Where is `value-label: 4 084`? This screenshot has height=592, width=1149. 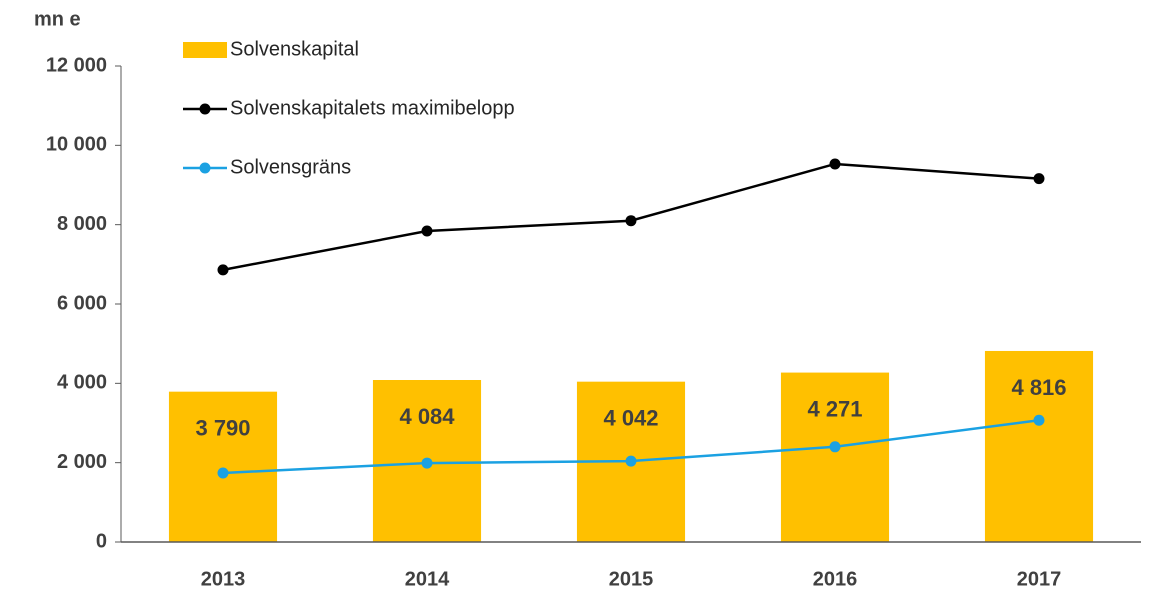
value-label: 4 084 is located at coordinates (427, 416).